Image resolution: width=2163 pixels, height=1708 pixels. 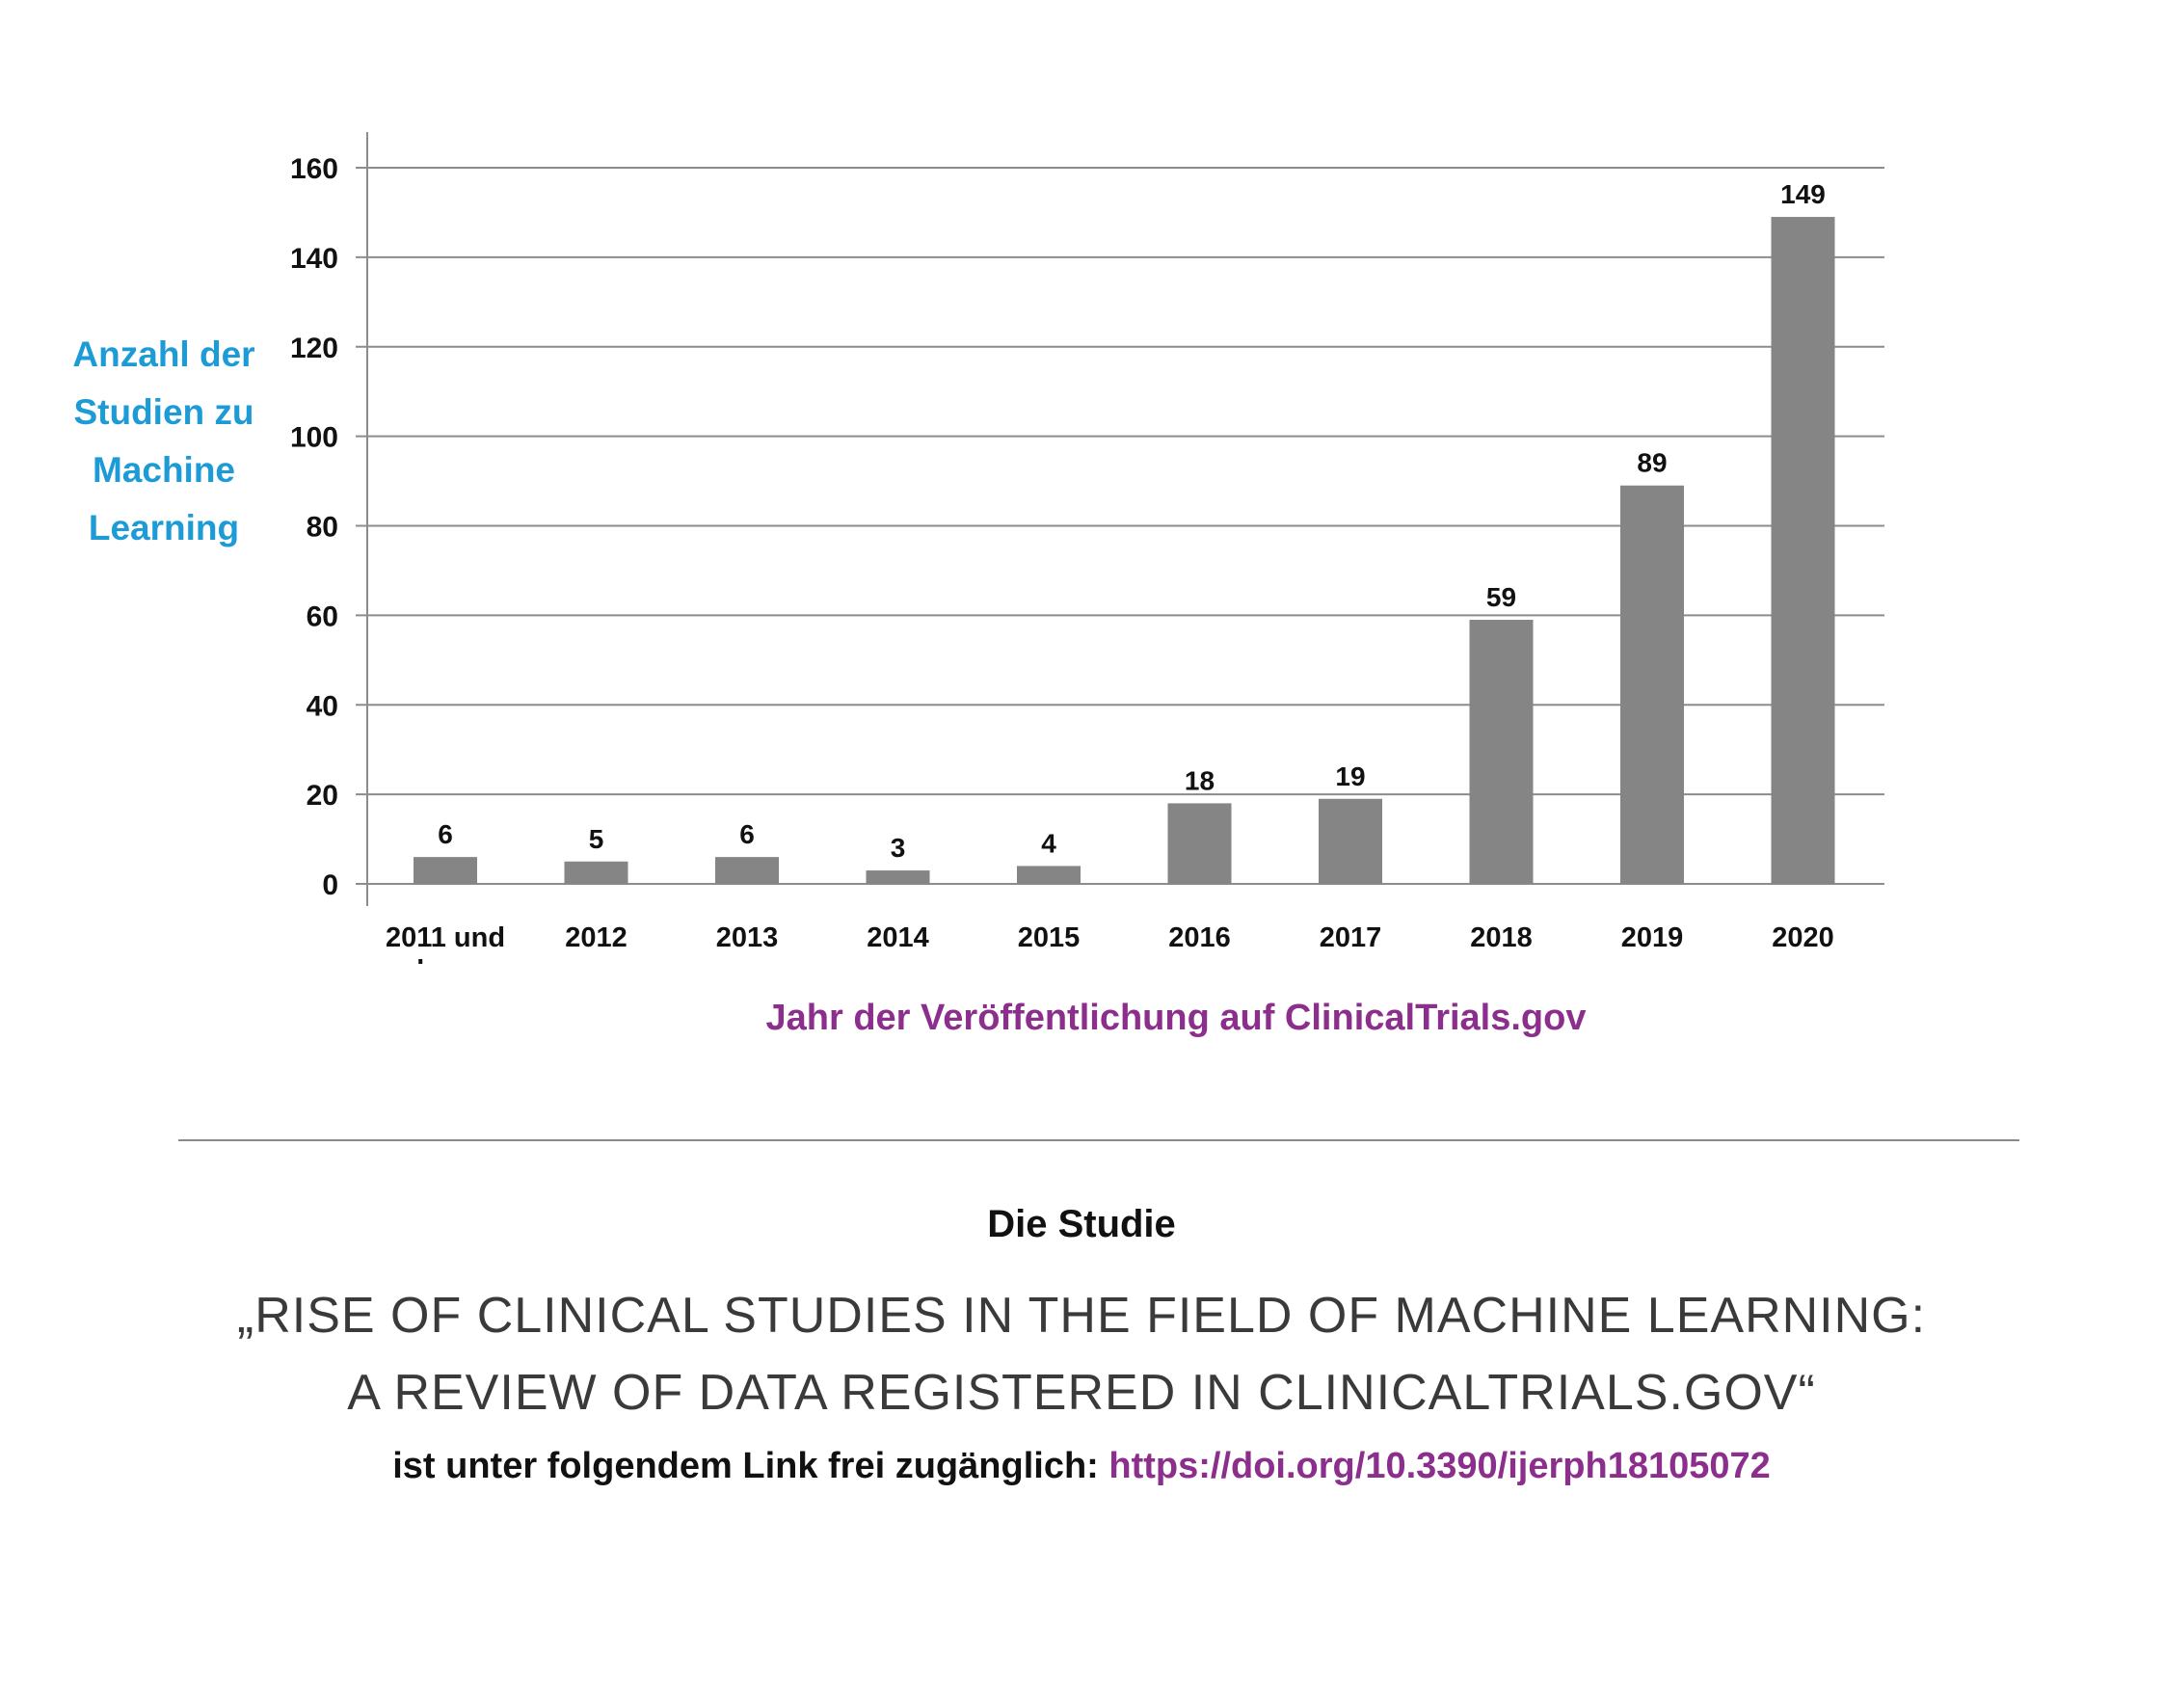 I want to click on y-tick-label: 0, so click(x=330, y=885).